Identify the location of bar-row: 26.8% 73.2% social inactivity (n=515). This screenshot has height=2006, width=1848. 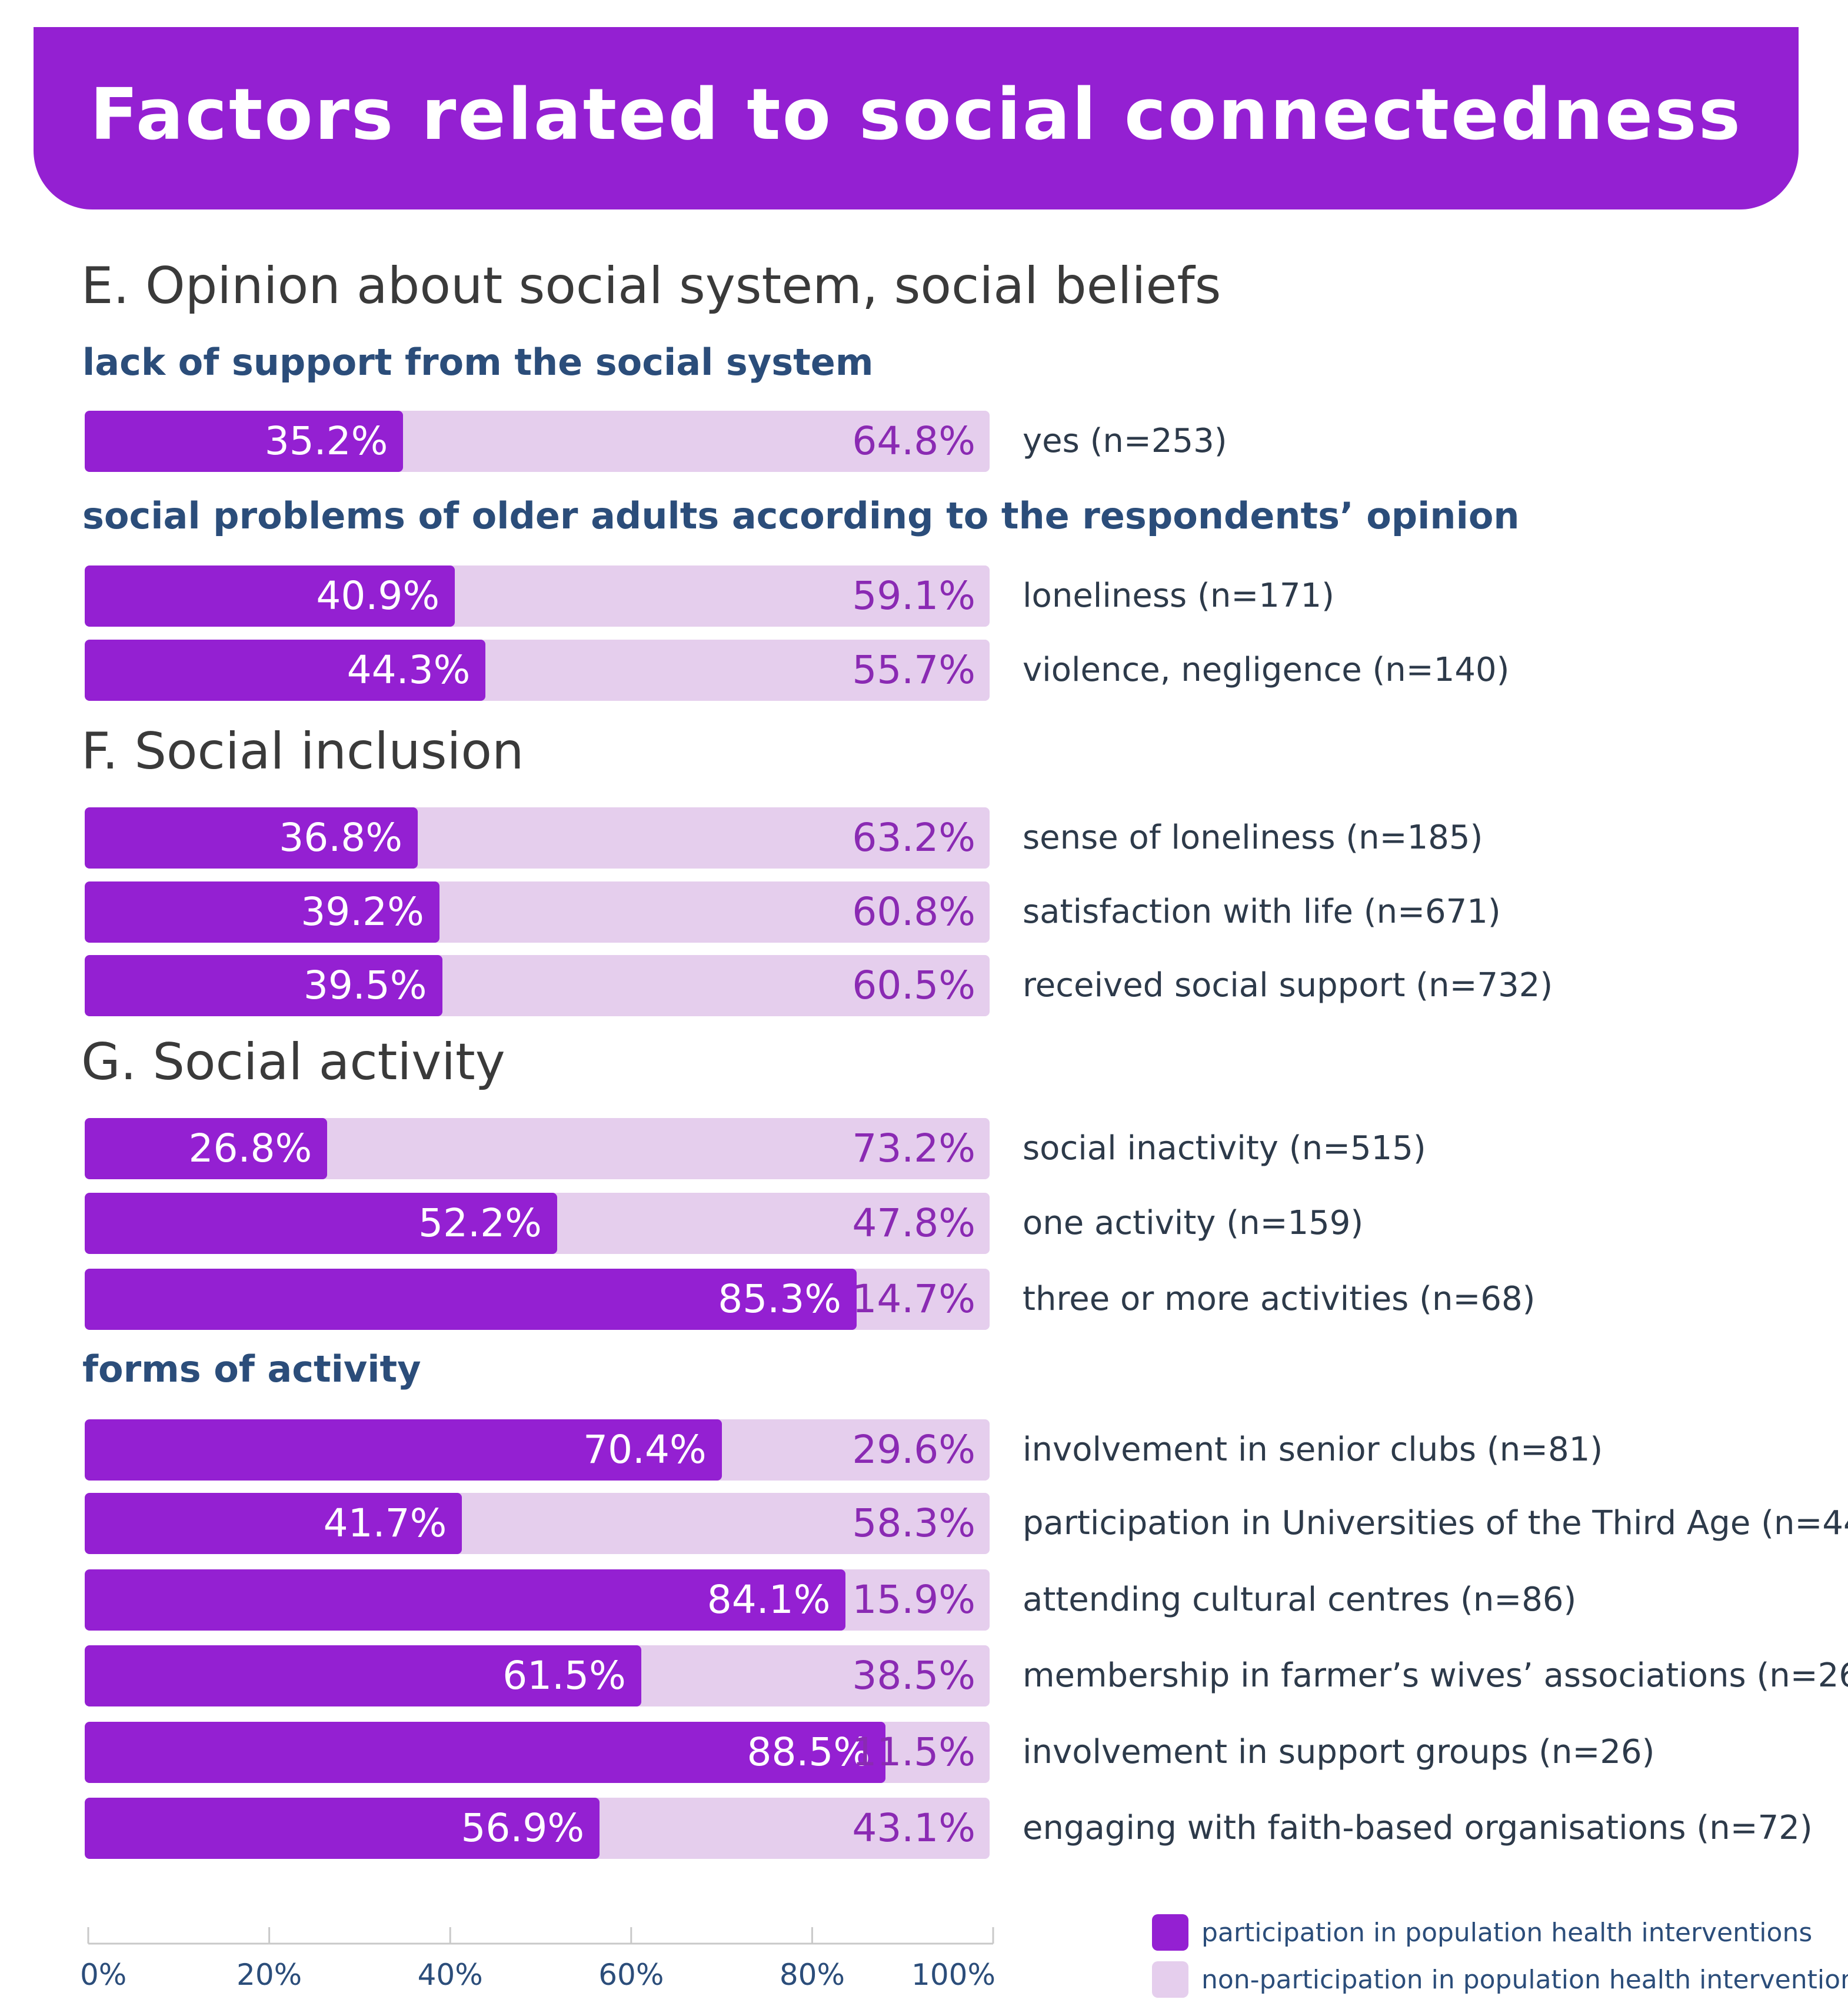
(955, 1148).